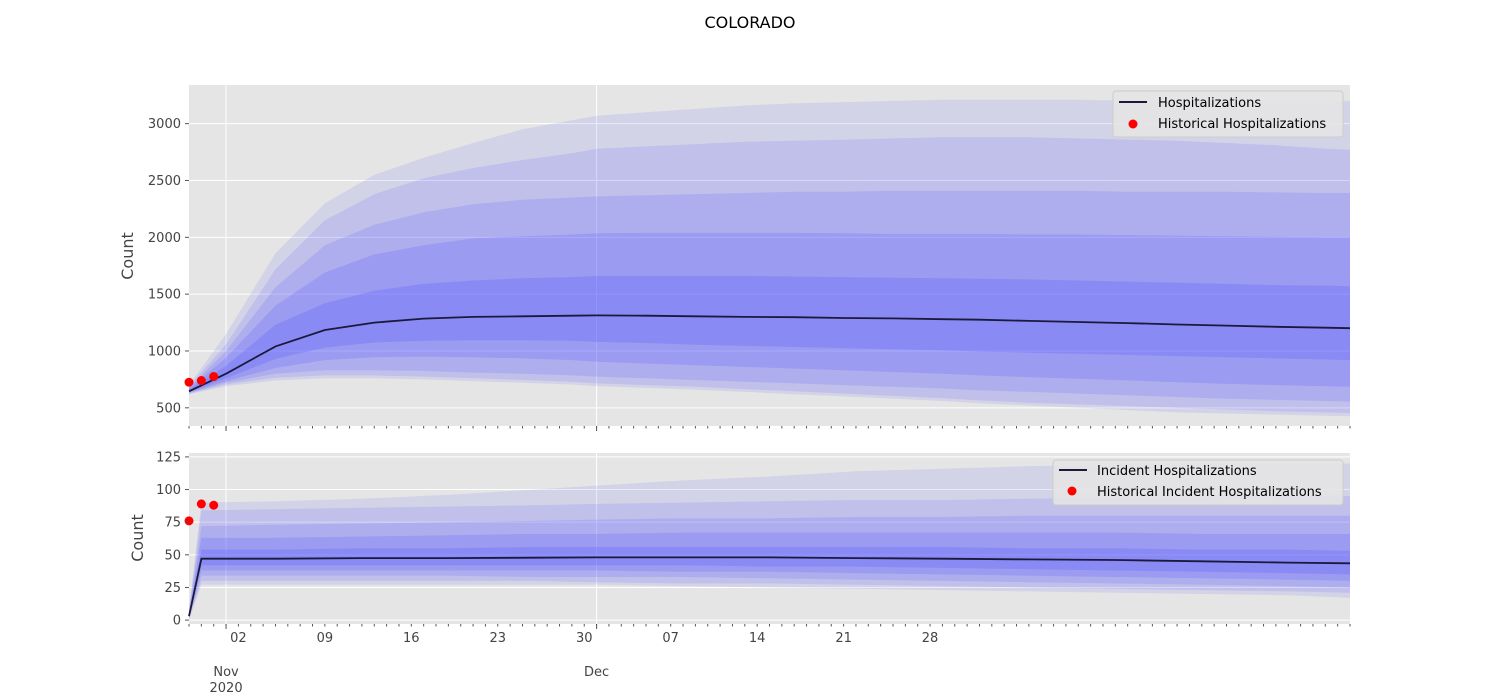 This screenshot has width=1500, height=700. What do you see at coordinates (177, 621) in the screenshot?
I see `y-tick-label: 0` at bounding box center [177, 621].